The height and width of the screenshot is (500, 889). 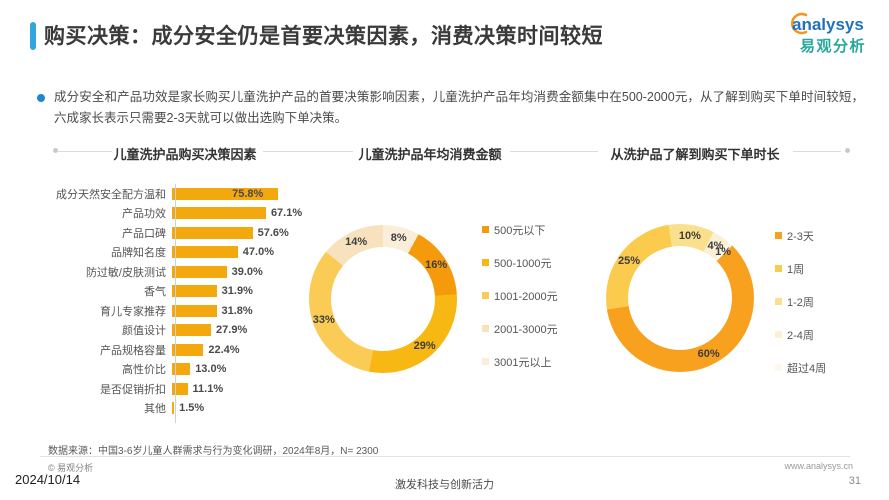 I want to click on bar-category-label: 是否促销折扣, so click(x=133, y=389).